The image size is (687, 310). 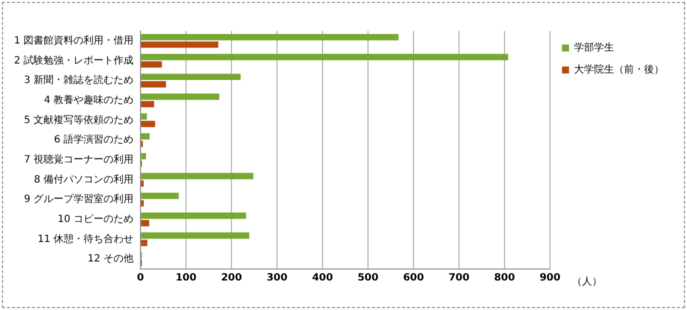 What do you see at coordinates (79, 160) in the screenshot?
I see `y-tick-label: 7 視聴覚コーナーの利用` at bounding box center [79, 160].